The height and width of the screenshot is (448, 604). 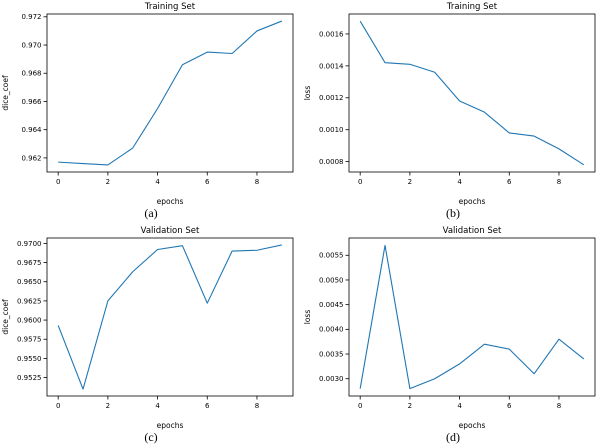 What do you see at coordinates (331, 34) in the screenshot?
I see `y-tick-label: 0.0016` at bounding box center [331, 34].